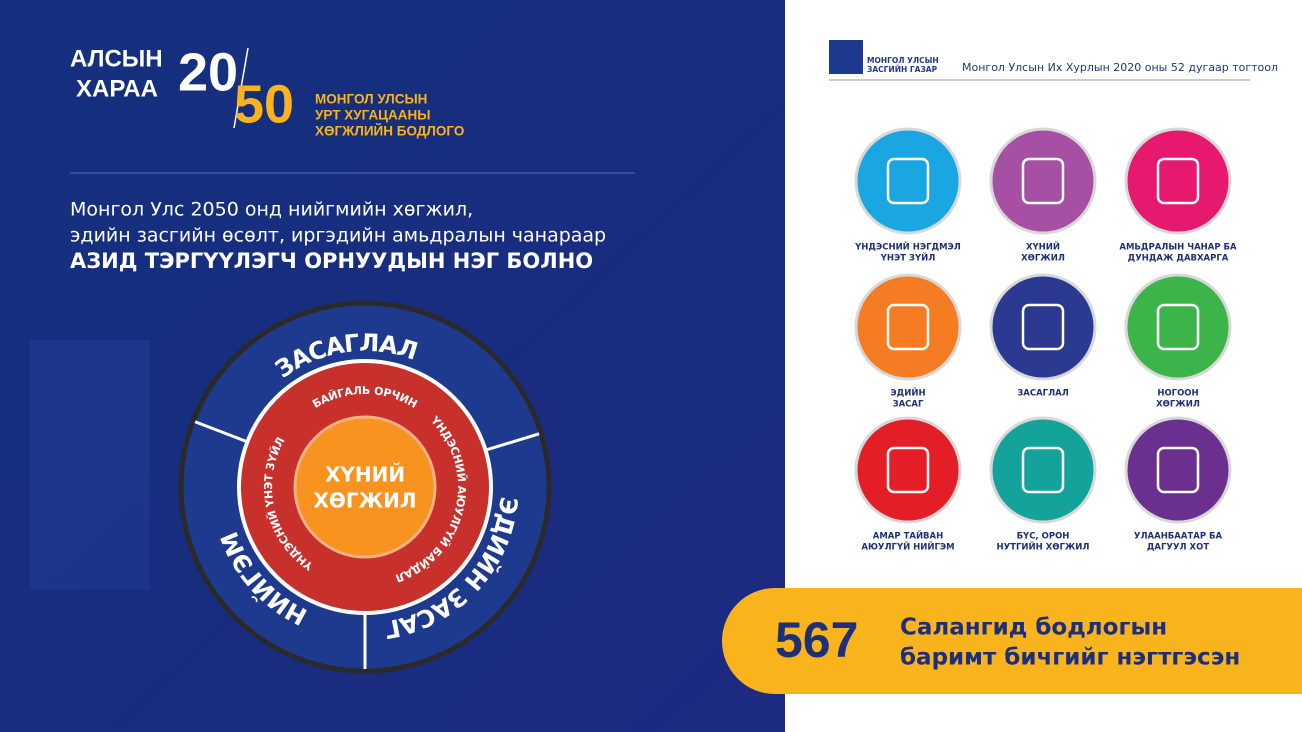 The height and width of the screenshot is (732, 1302). I want to click on logo-line: ХАРАА, so click(117, 88).